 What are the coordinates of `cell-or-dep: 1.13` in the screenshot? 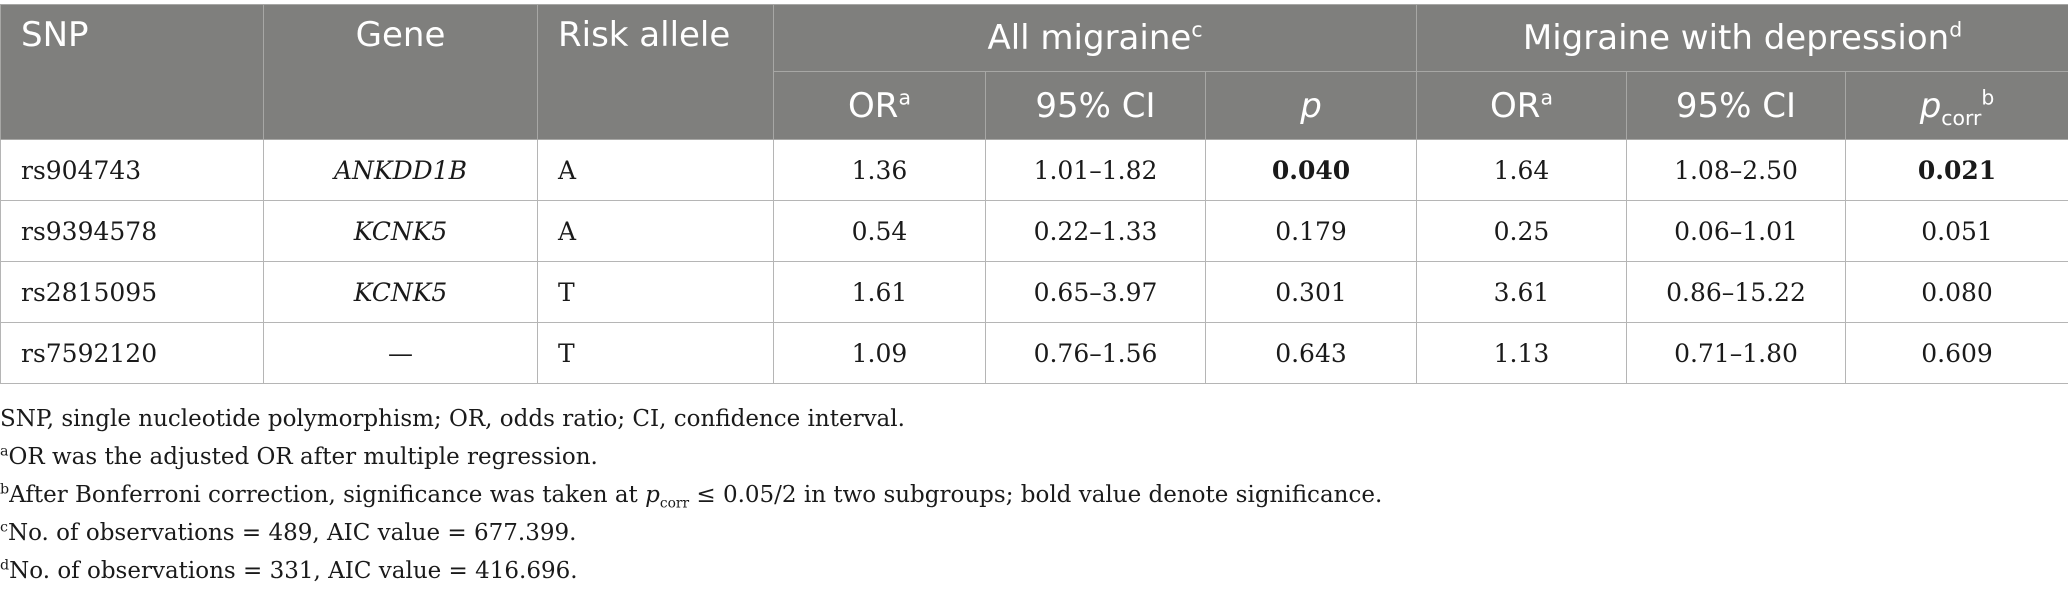 It's located at (1522, 353).